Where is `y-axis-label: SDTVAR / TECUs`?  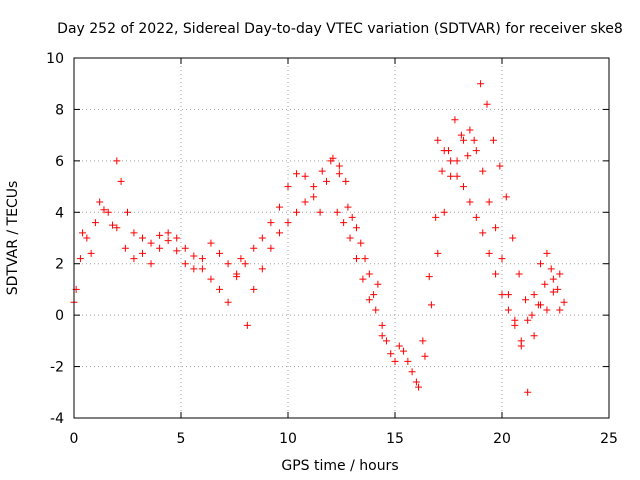 y-axis-label: SDTVAR / TECUs is located at coordinates (13, 238).